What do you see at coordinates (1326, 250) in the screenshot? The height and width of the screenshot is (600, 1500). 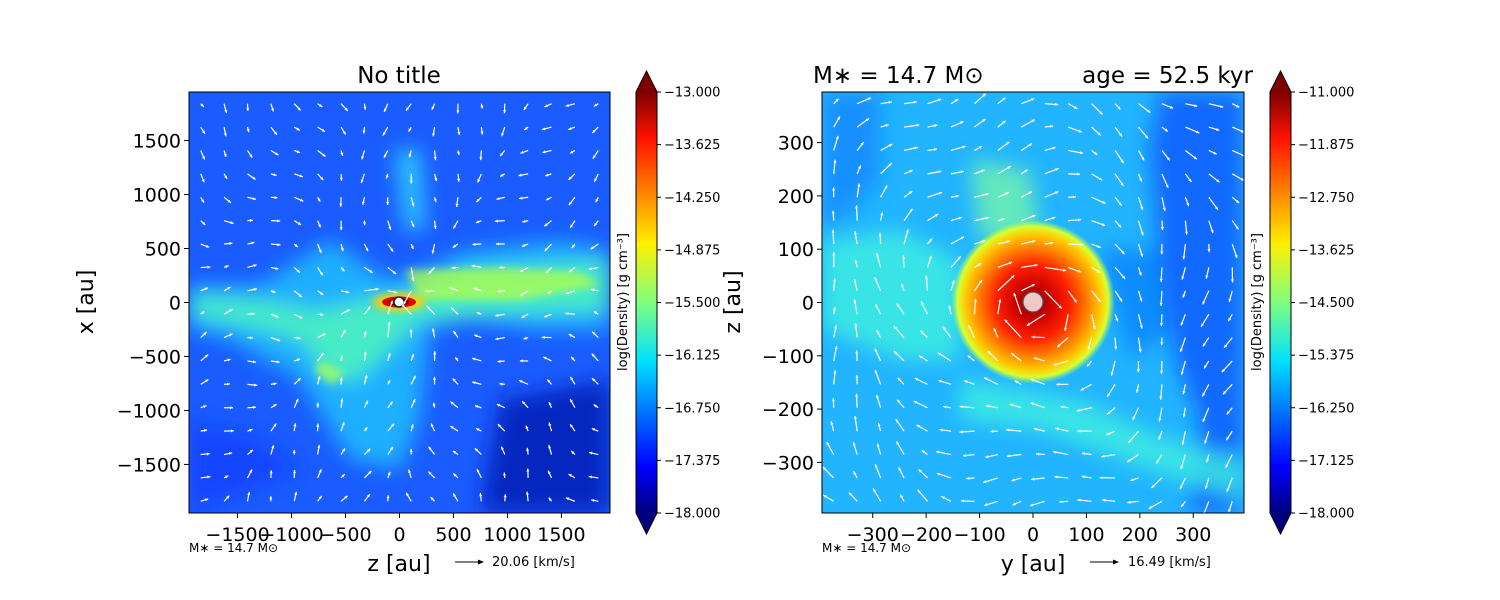 I see `right-colorbar-tick-label: −13.625` at bounding box center [1326, 250].